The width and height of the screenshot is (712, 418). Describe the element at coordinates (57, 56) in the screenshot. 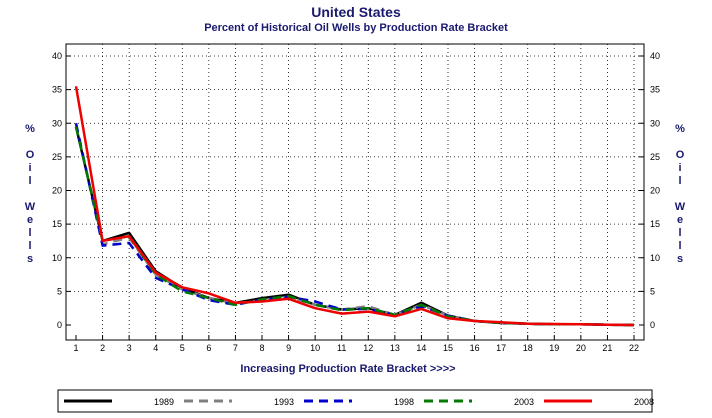

I see `y-tick-label-left: 40` at that location.